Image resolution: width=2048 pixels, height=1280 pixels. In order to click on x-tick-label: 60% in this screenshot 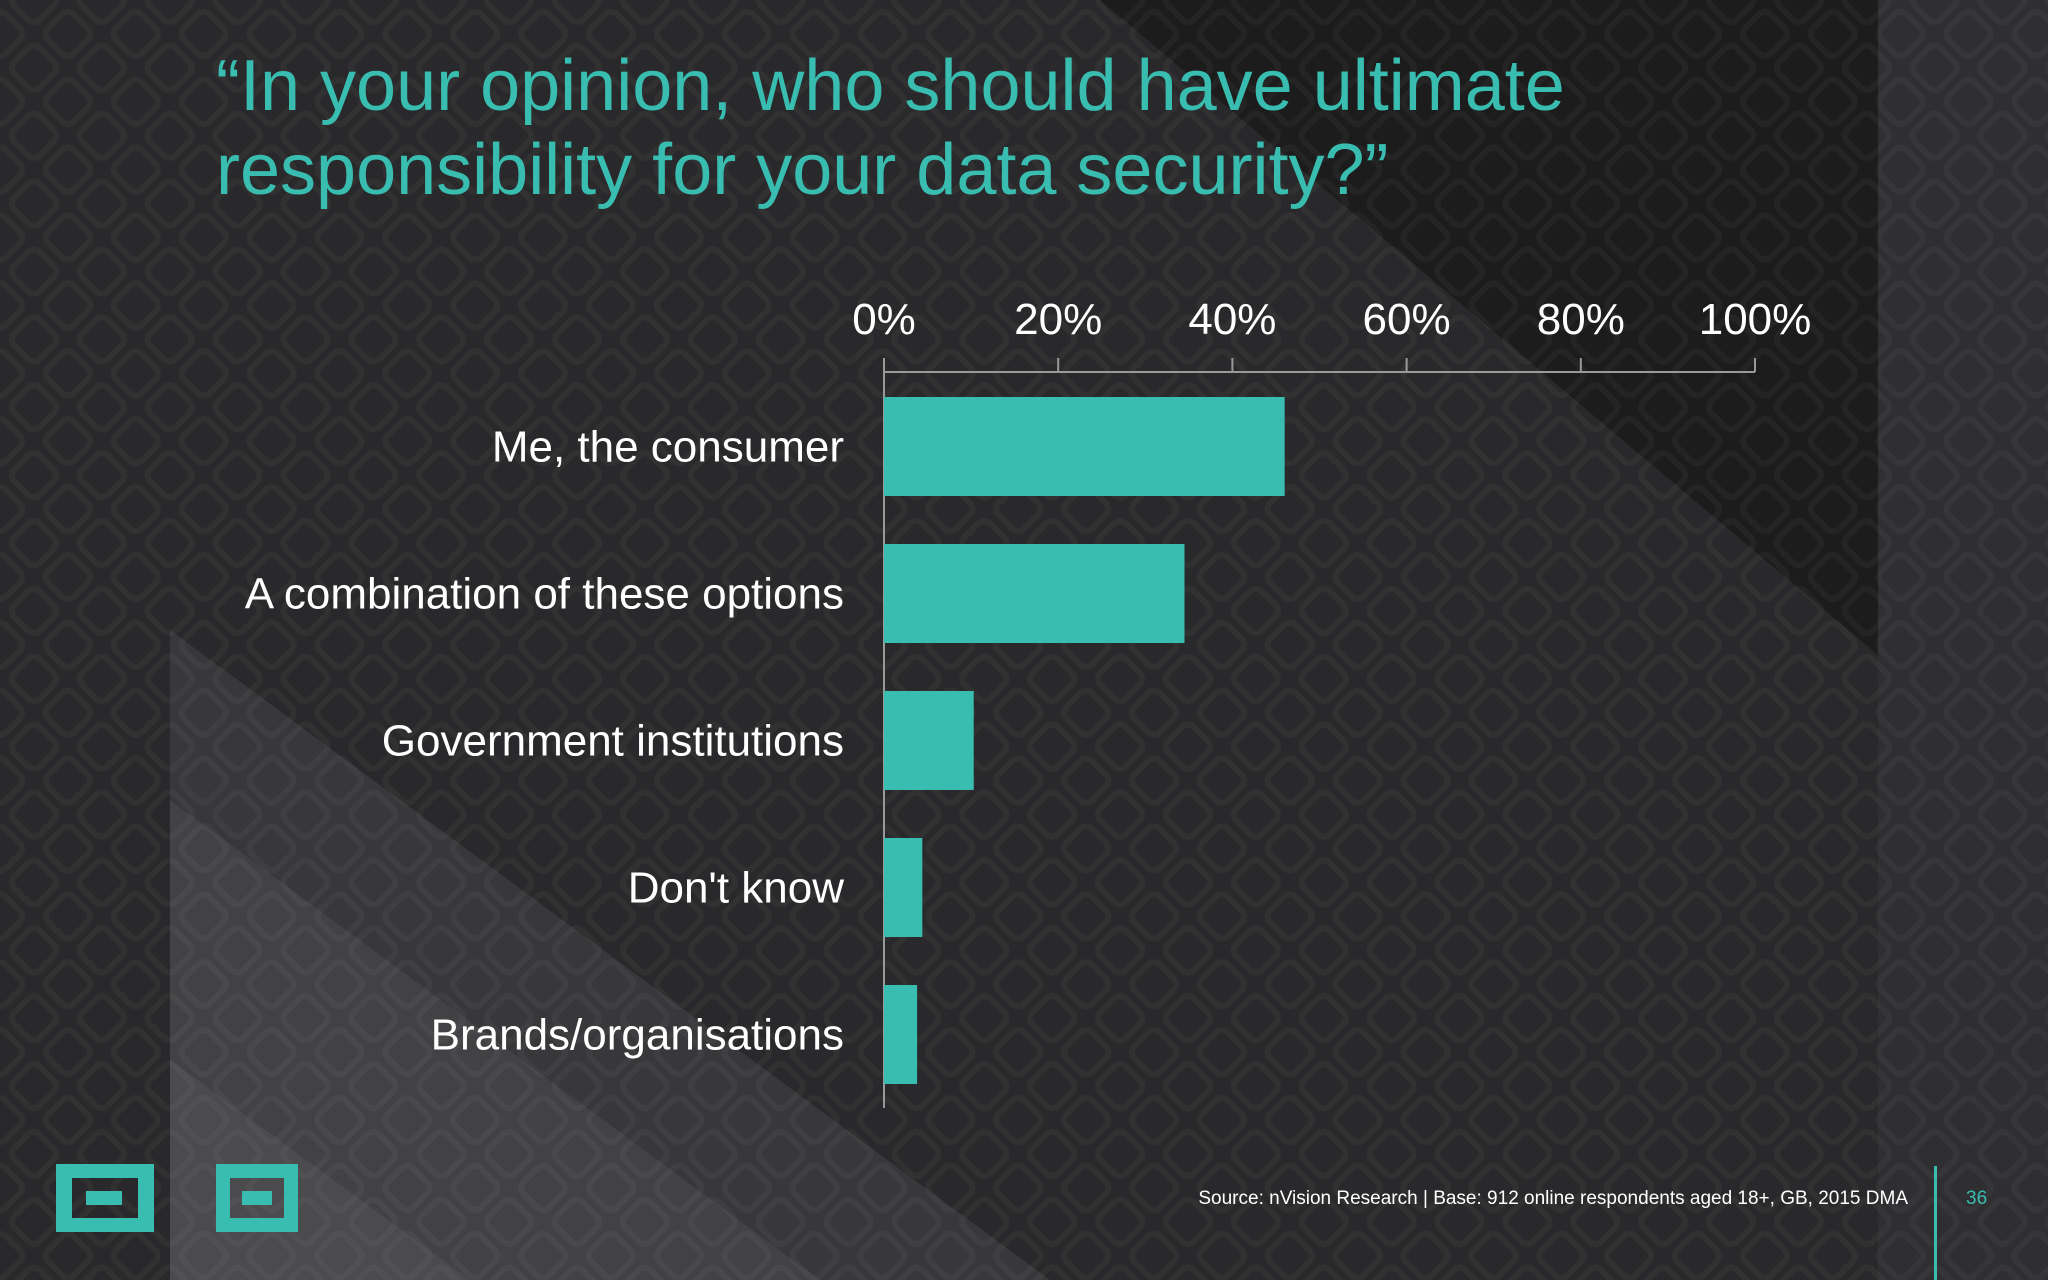, I will do `click(1407, 319)`.